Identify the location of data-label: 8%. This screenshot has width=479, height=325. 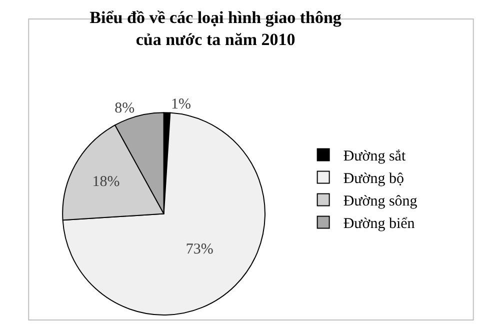
(124, 108).